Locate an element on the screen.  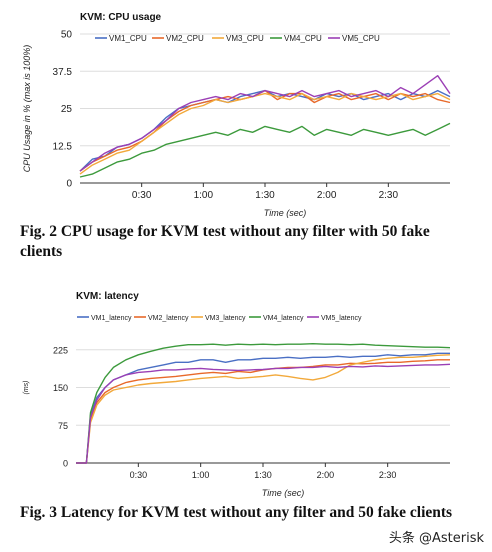
chart-0-ytick-label: 12.5 is located at coordinates (63, 146).